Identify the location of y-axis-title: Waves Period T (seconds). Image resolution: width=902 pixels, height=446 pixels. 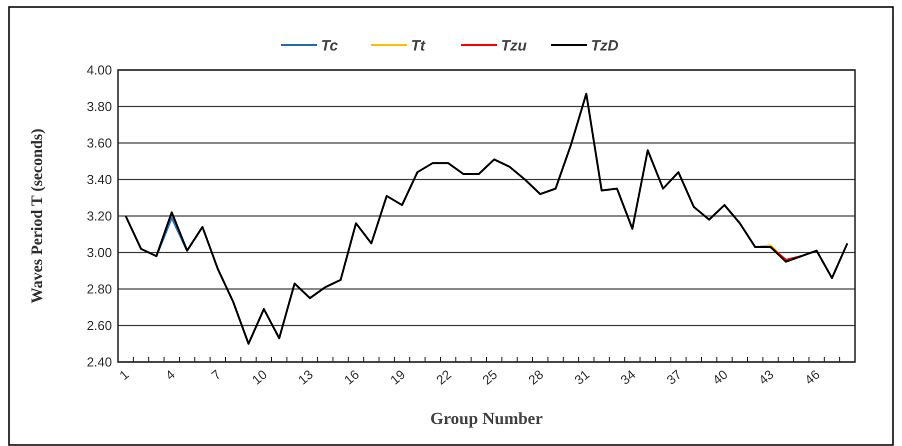
(37, 216).